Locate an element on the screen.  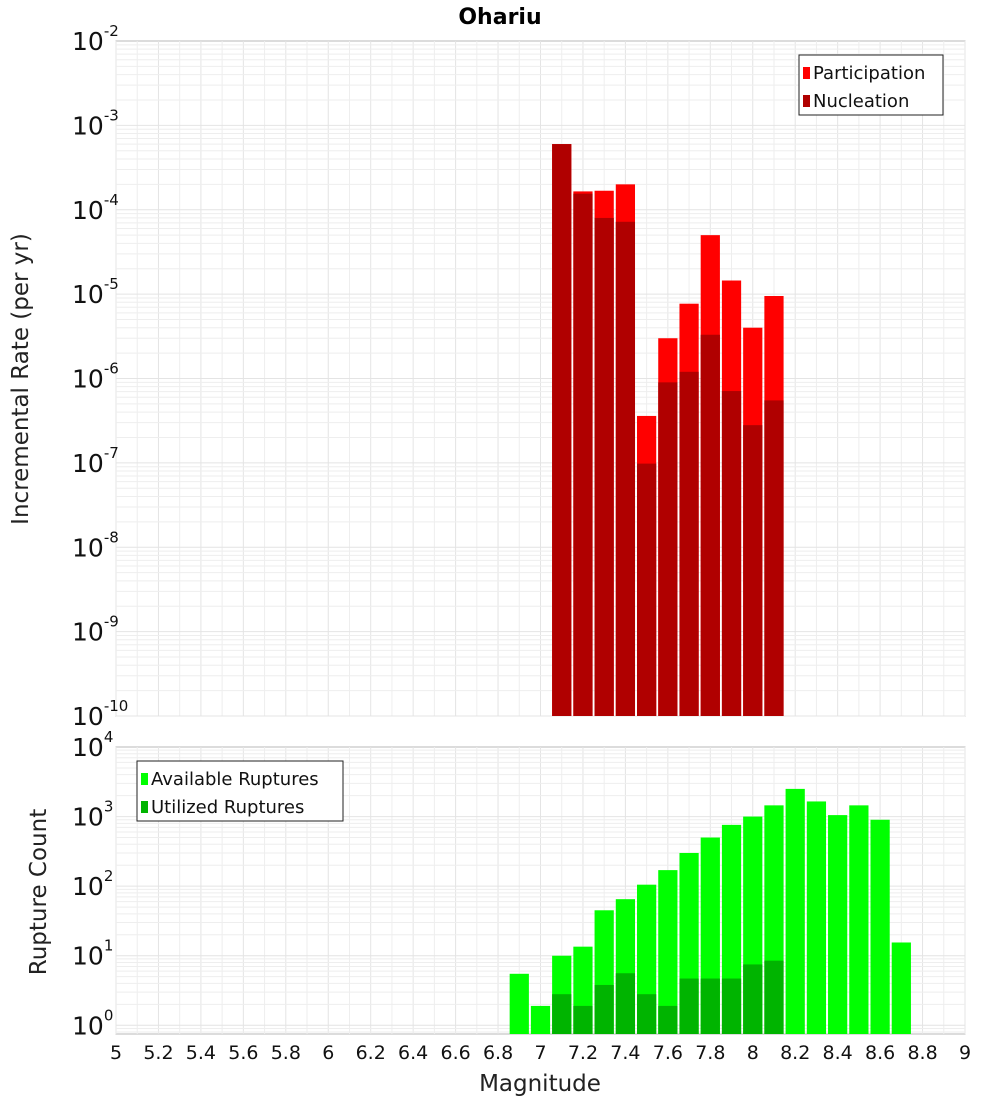
x-tick-label: 6.2 is located at coordinates (371, 1053).